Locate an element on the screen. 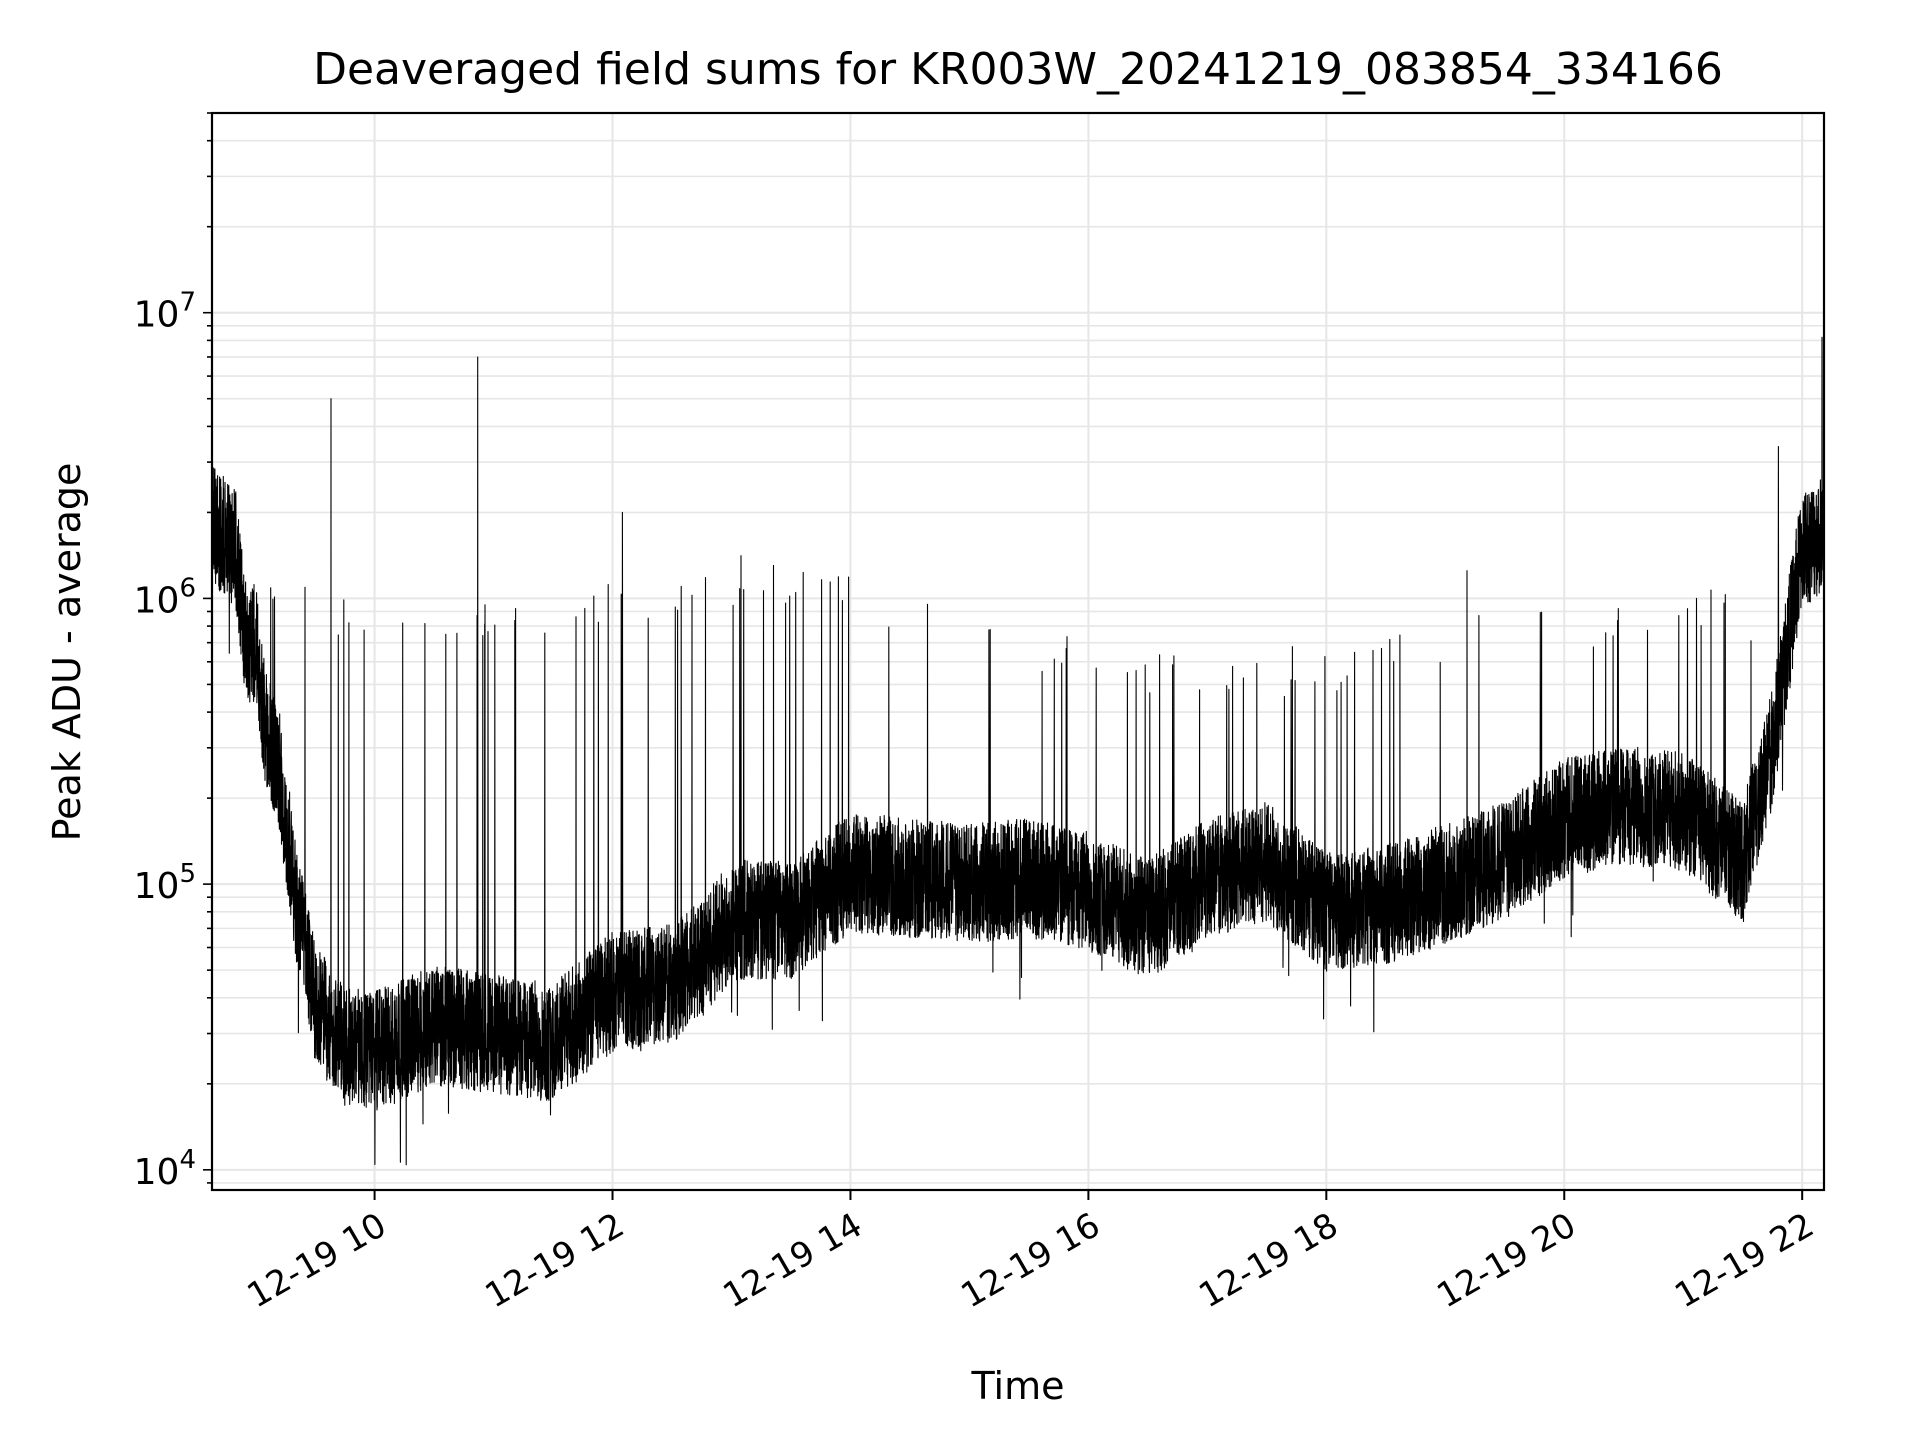  y-tick-label: 10⁴ is located at coordinates (165, 1169).